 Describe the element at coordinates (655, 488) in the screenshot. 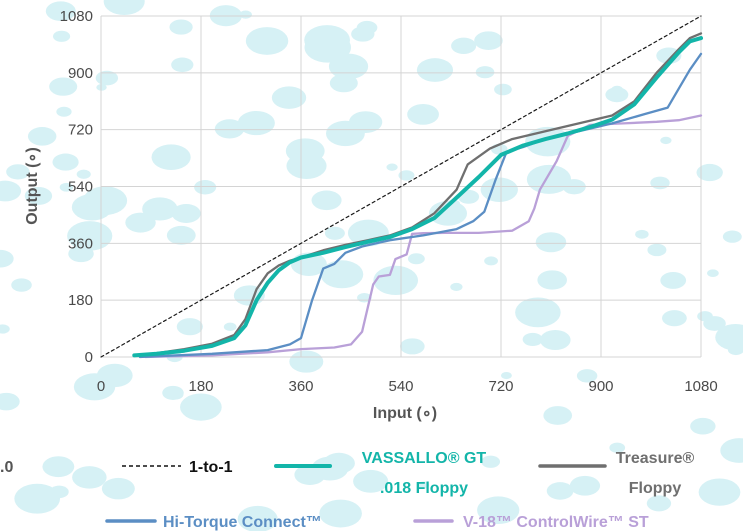

I see `legend-label-treasure-line2: Floppy` at that location.